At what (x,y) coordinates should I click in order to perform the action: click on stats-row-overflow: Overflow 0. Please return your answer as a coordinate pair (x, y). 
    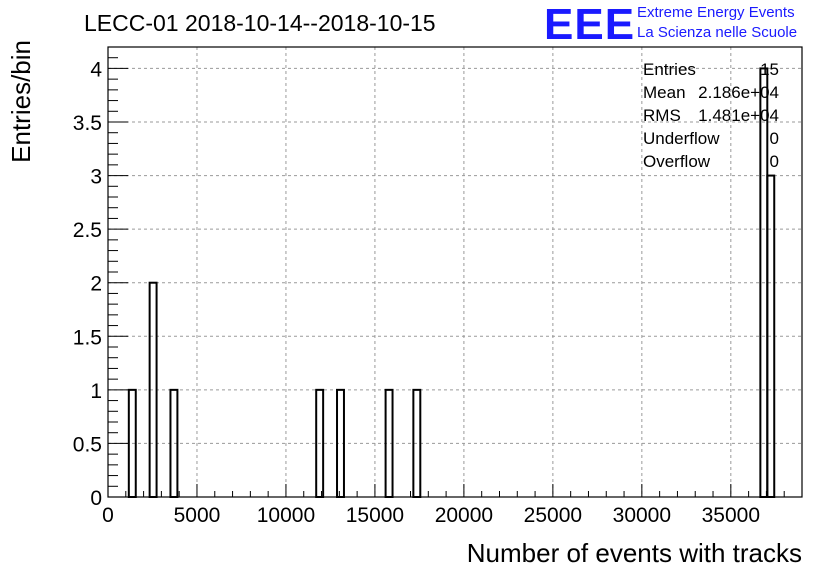
    Looking at the image, I should click on (711, 163).